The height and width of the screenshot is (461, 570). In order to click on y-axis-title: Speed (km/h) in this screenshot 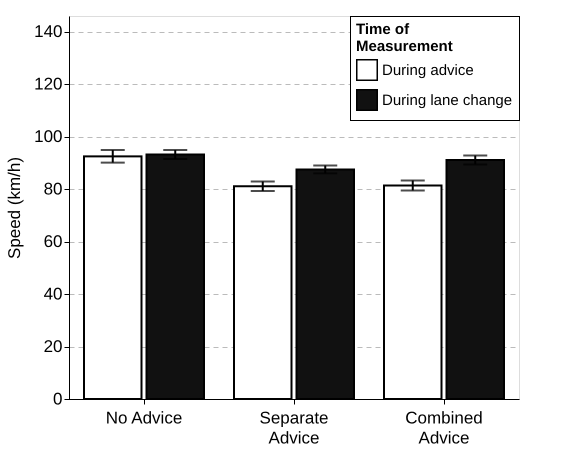, I will do `click(14, 208)`.